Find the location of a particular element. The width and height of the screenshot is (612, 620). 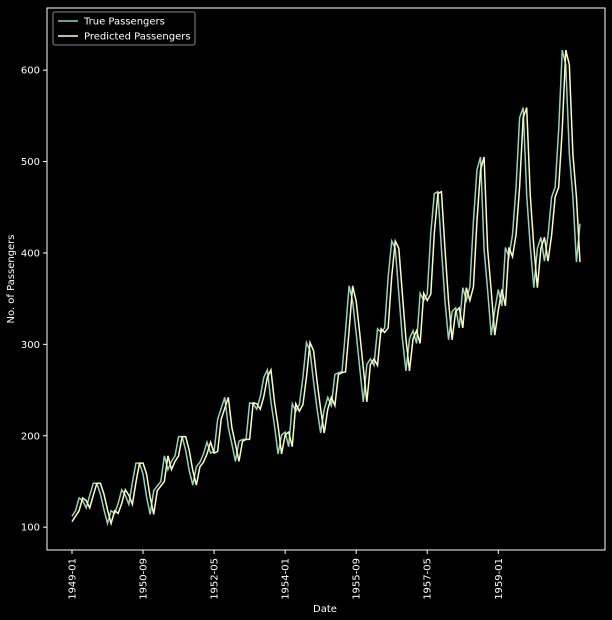

x-axis-label: Date is located at coordinates (325, 609).